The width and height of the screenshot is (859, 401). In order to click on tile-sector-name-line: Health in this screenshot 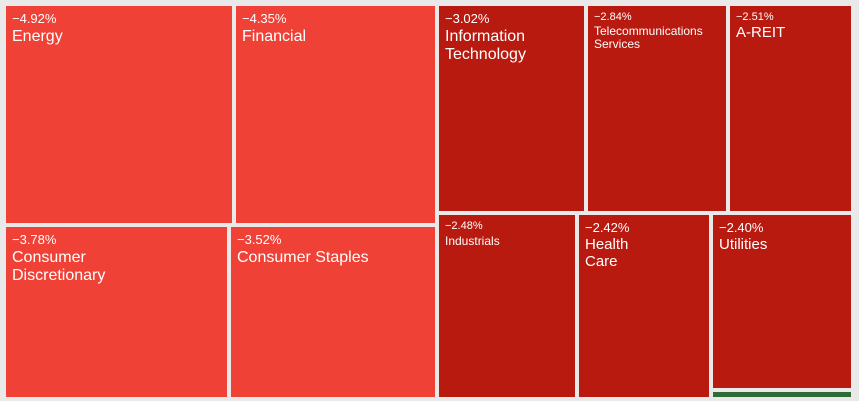, I will do `click(607, 244)`.